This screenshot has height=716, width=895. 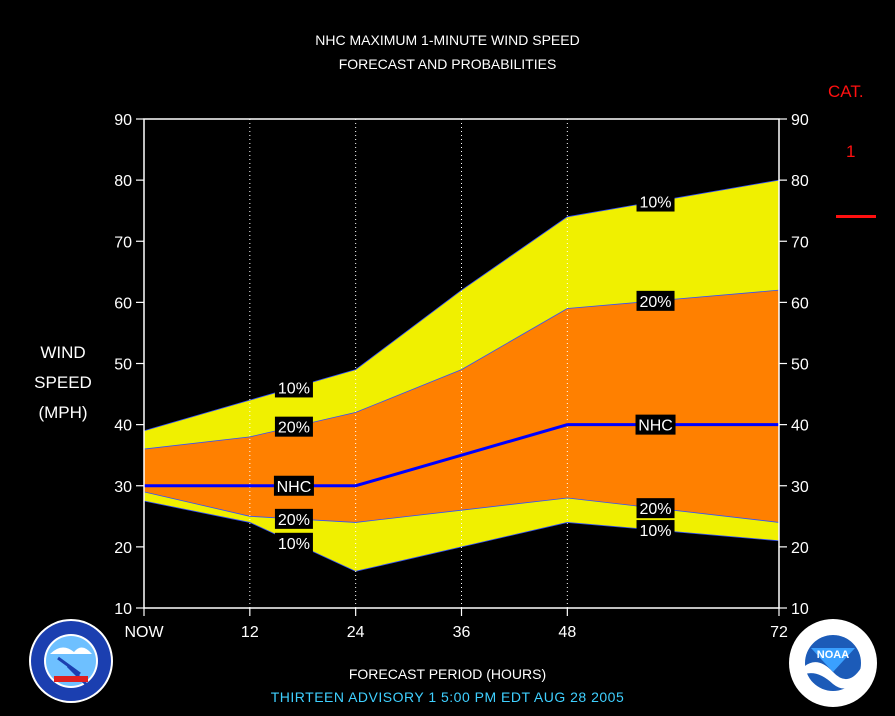 What do you see at coordinates (800, 303) in the screenshot?
I see `y-tick-label-right: 60` at bounding box center [800, 303].